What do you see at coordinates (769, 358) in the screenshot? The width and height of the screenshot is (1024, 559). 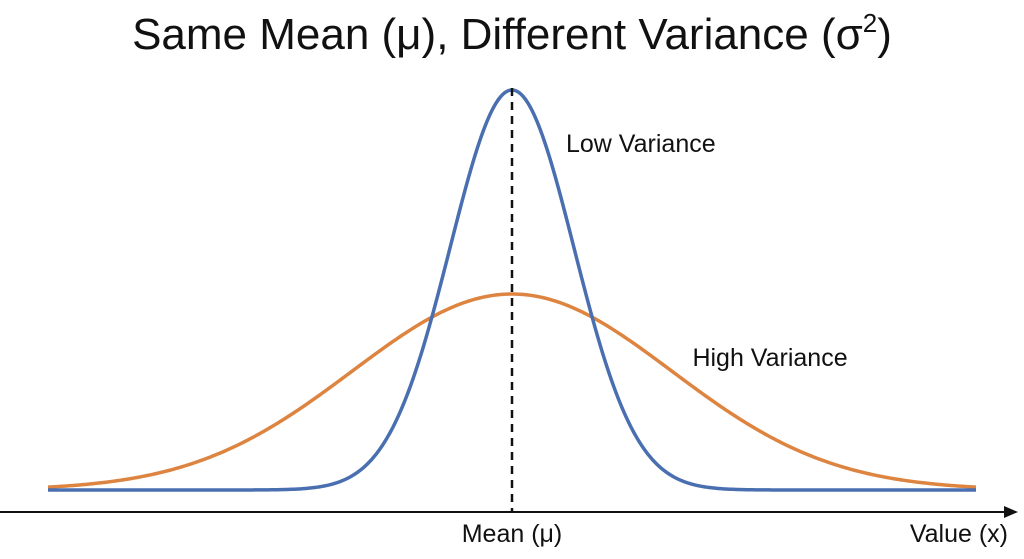 I see `series-label-high-variance: High Variance` at bounding box center [769, 358].